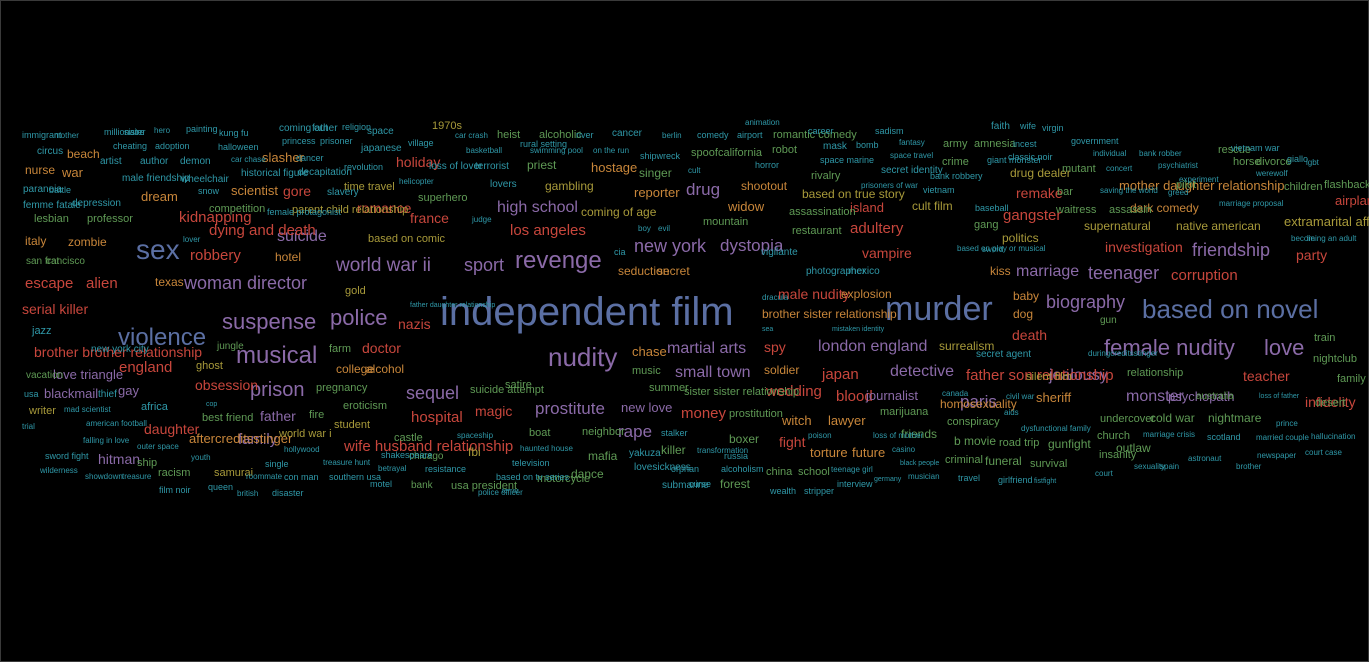  I want to click on cloud-word: artist, so click(111, 161).